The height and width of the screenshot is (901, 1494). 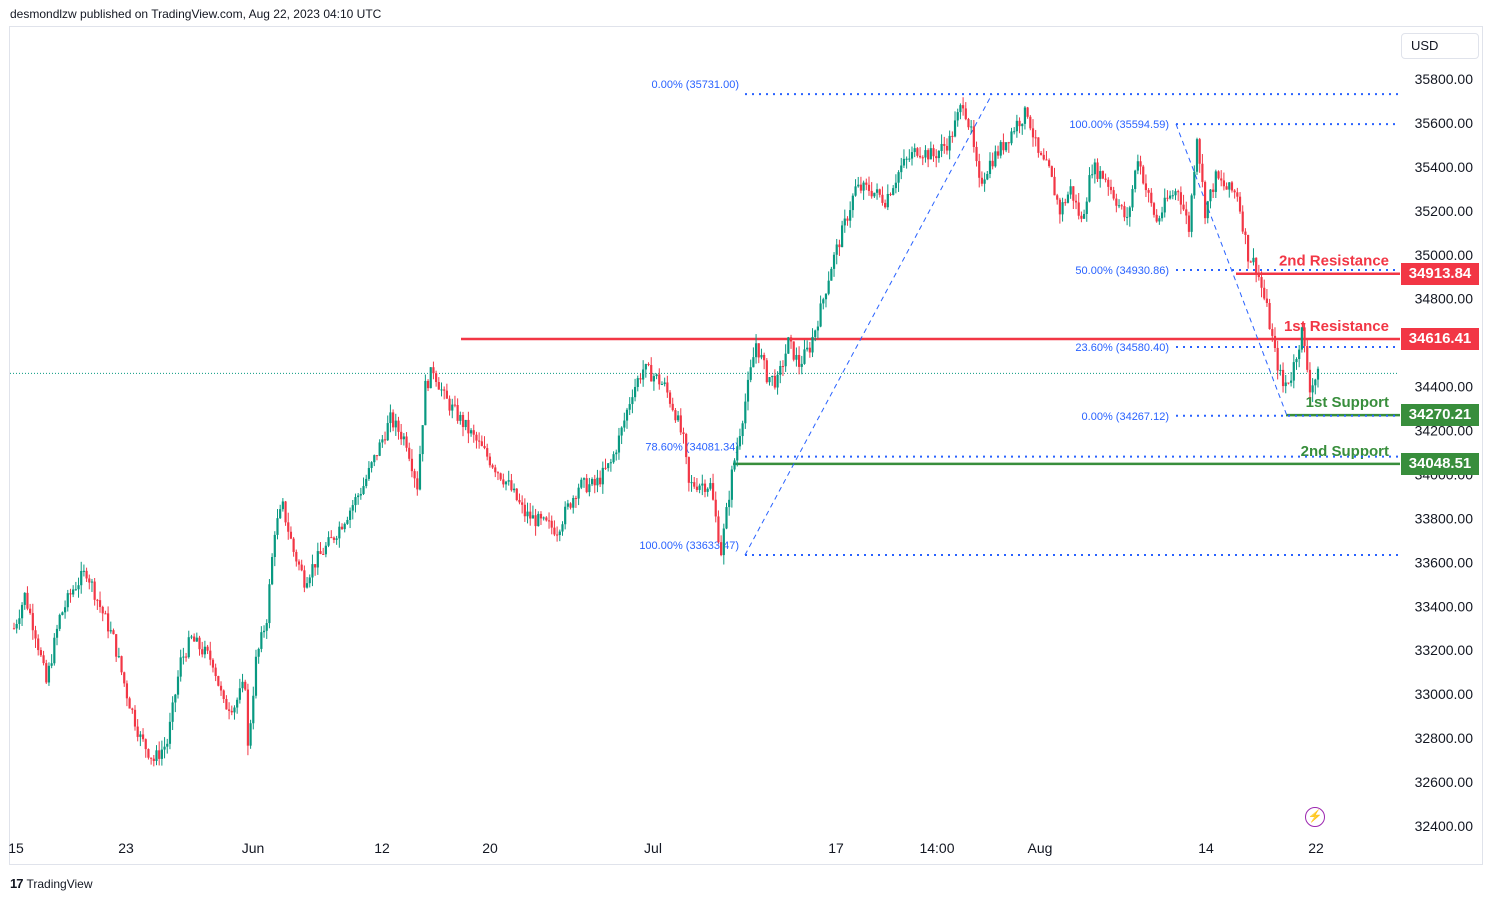 What do you see at coordinates (1206, 848) in the screenshot?
I see `x-tick-label: 14` at bounding box center [1206, 848].